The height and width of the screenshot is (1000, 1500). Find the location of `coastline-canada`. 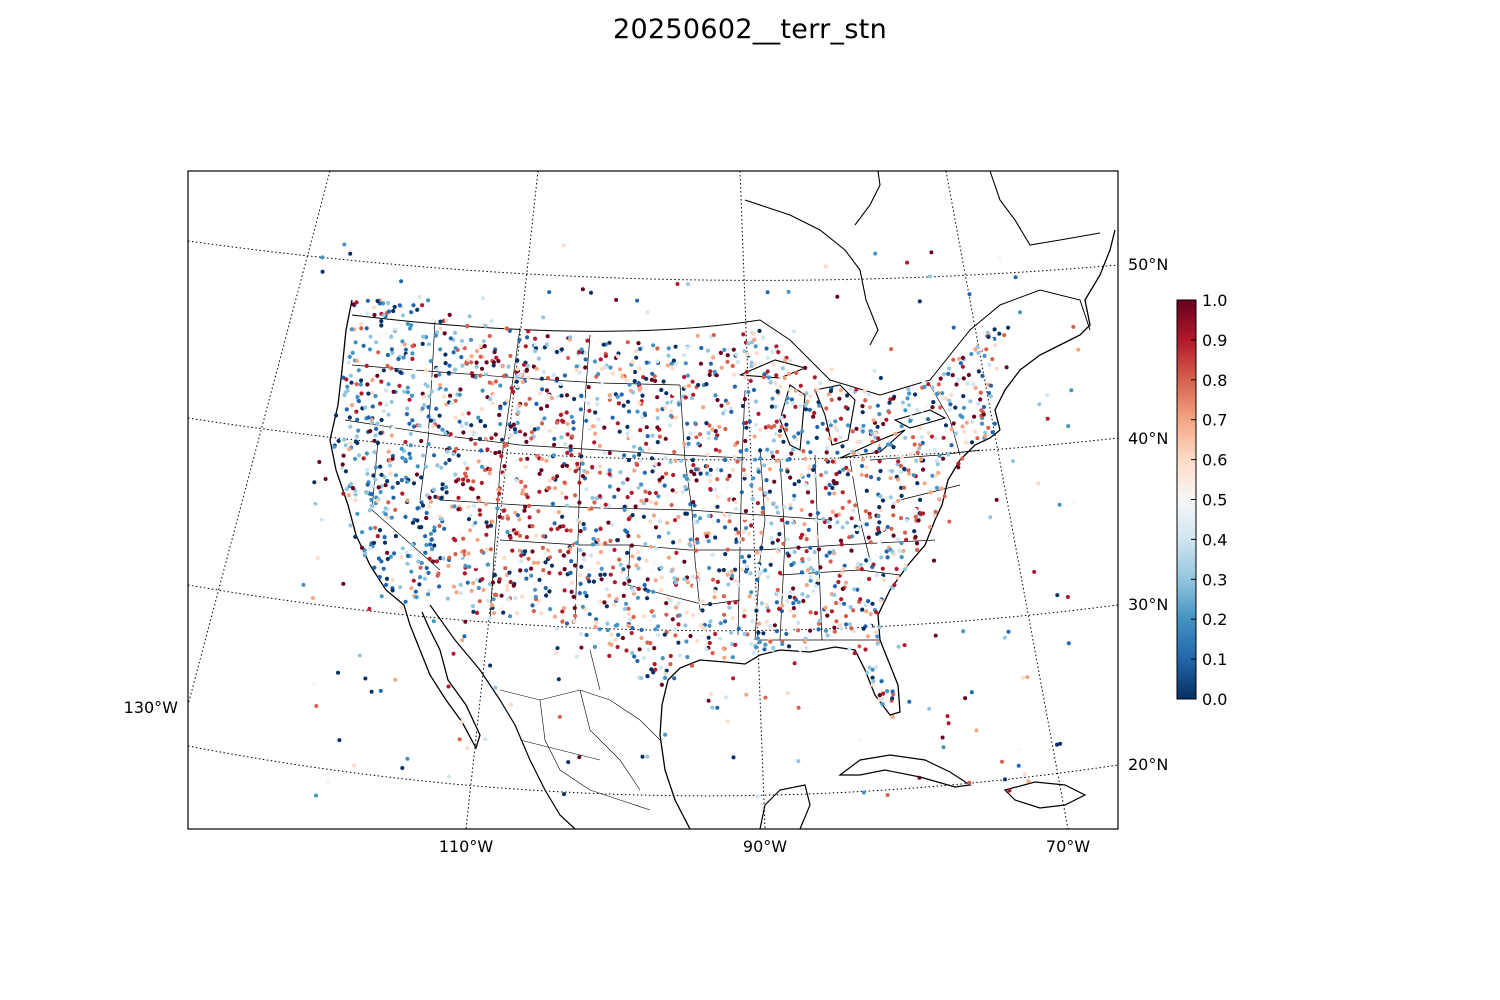

coastline-canada is located at coordinates (922, 258).